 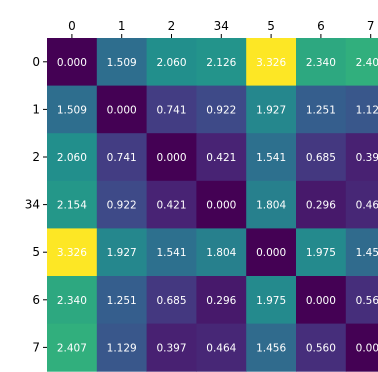 I want to click on y-tick-label: 5, so click(x=36, y=252).